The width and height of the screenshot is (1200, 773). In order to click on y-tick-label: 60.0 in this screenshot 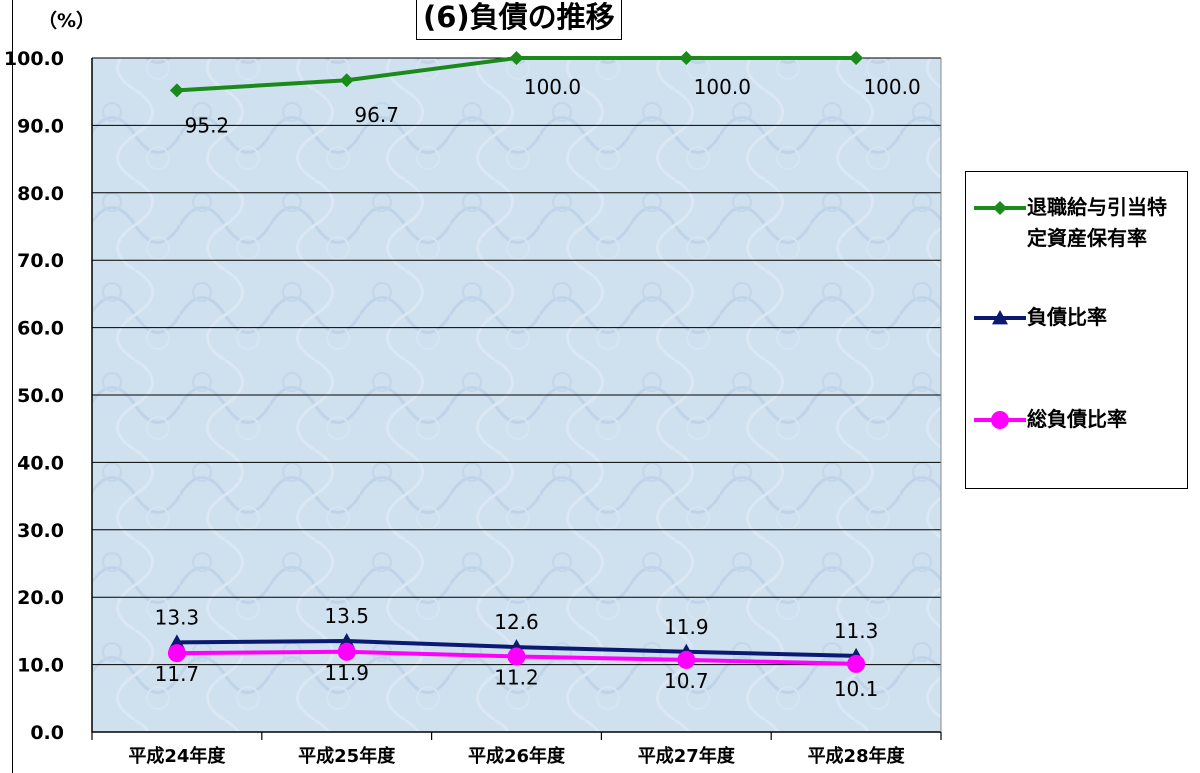, I will do `click(40, 329)`.